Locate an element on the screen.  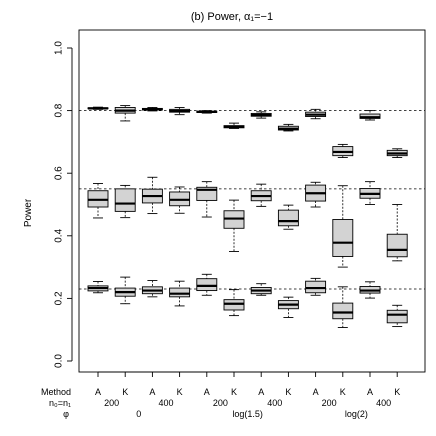
method-row-label: Method is located at coordinates (56, 392).